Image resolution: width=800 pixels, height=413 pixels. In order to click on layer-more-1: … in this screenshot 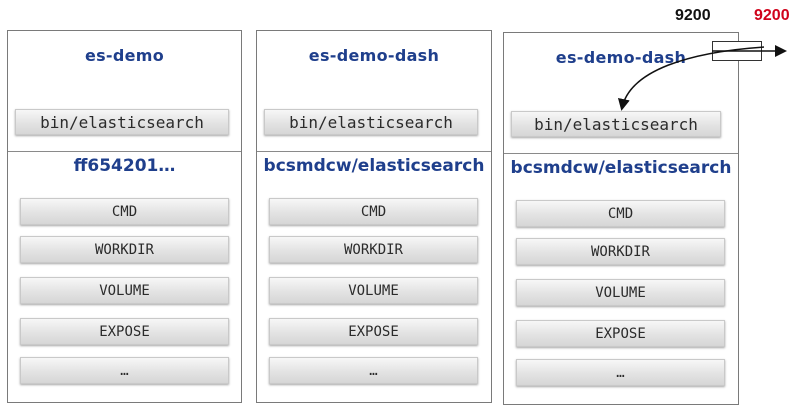, I will do `click(124, 370)`.